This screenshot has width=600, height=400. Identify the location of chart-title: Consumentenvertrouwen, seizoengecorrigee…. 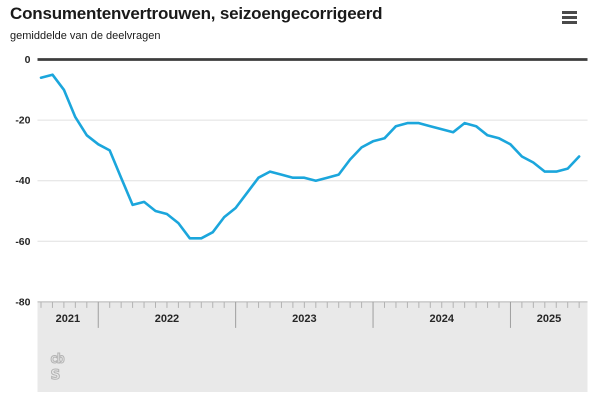
(196, 13).